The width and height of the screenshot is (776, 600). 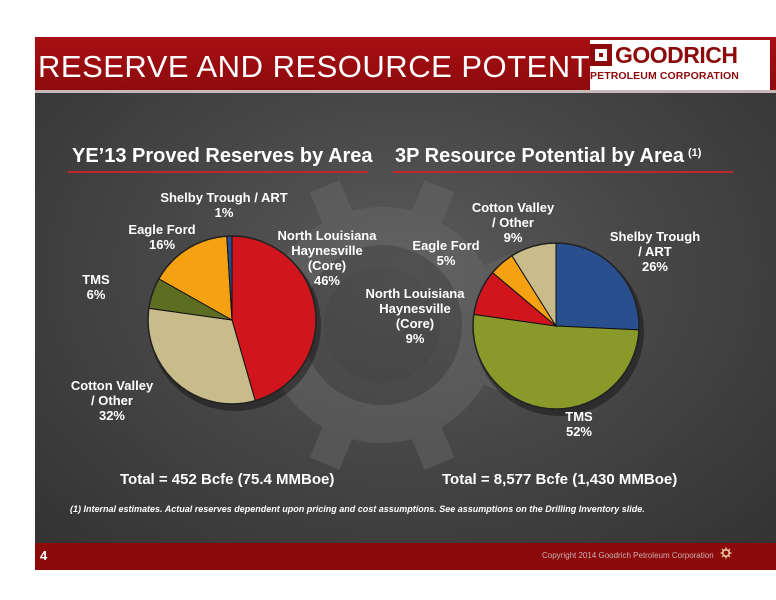 I want to click on slice-label-line: 1%, so click(x=224, y=212).